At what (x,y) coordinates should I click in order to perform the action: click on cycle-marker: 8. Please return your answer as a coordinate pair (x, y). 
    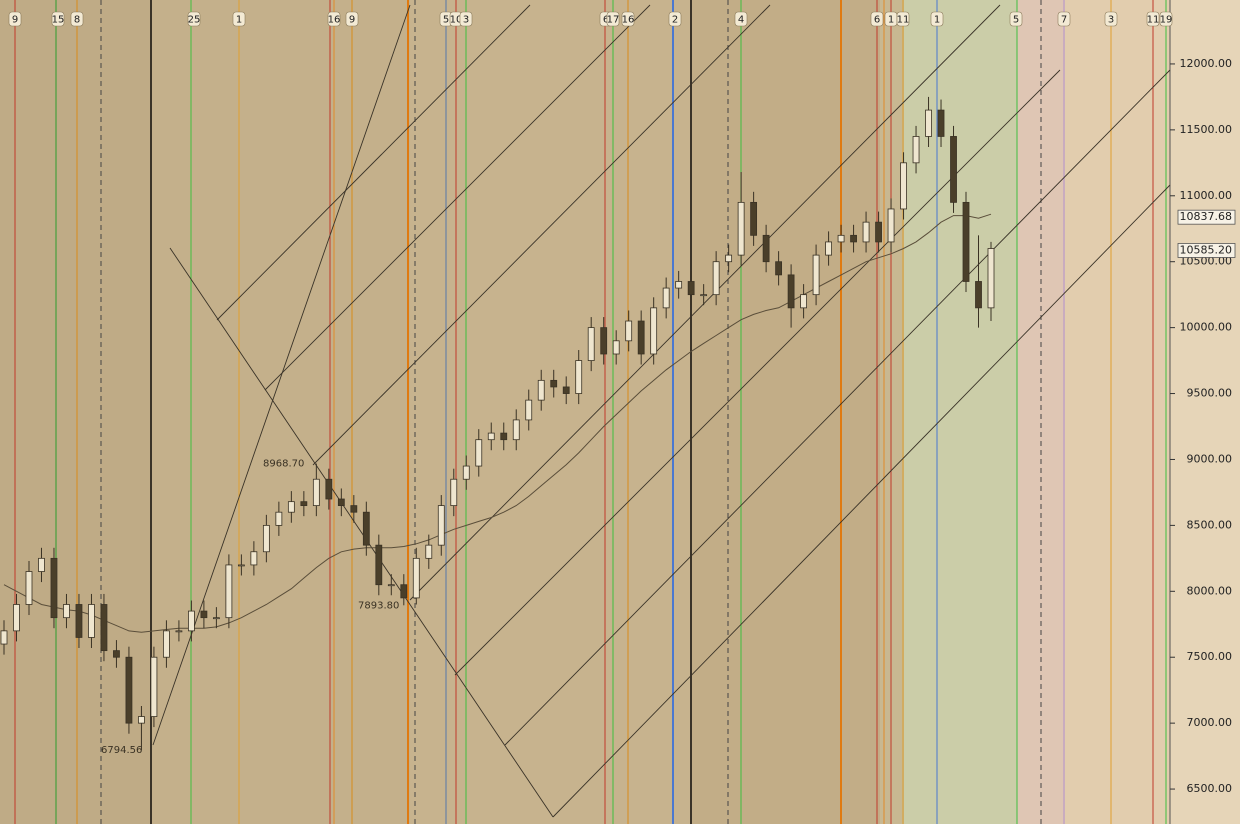
    Looking at the image, I should click on (77, 20).